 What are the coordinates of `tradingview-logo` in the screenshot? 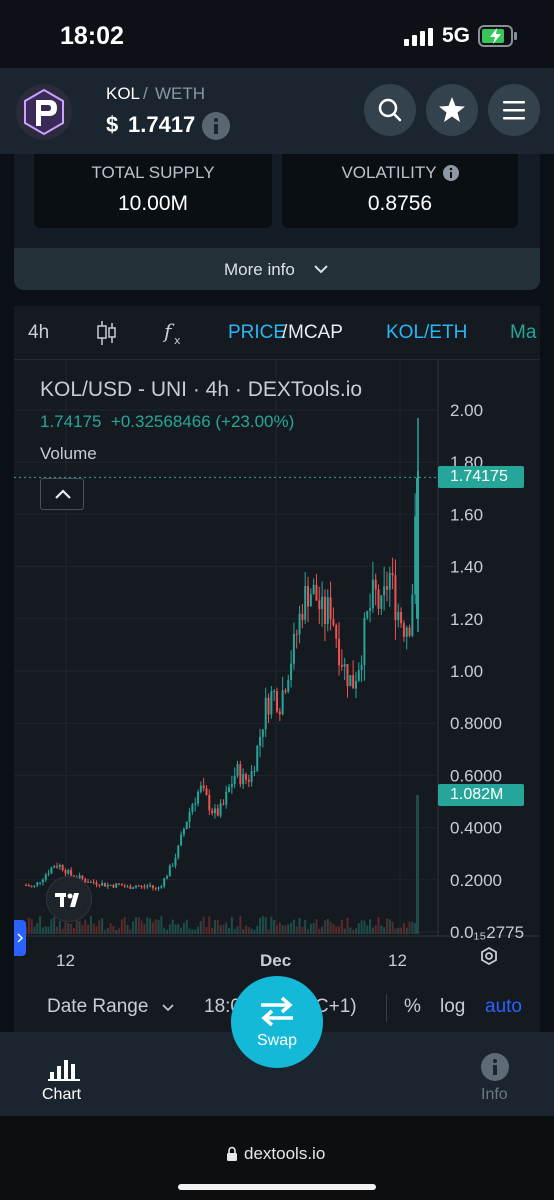 It's located at (69, 899).